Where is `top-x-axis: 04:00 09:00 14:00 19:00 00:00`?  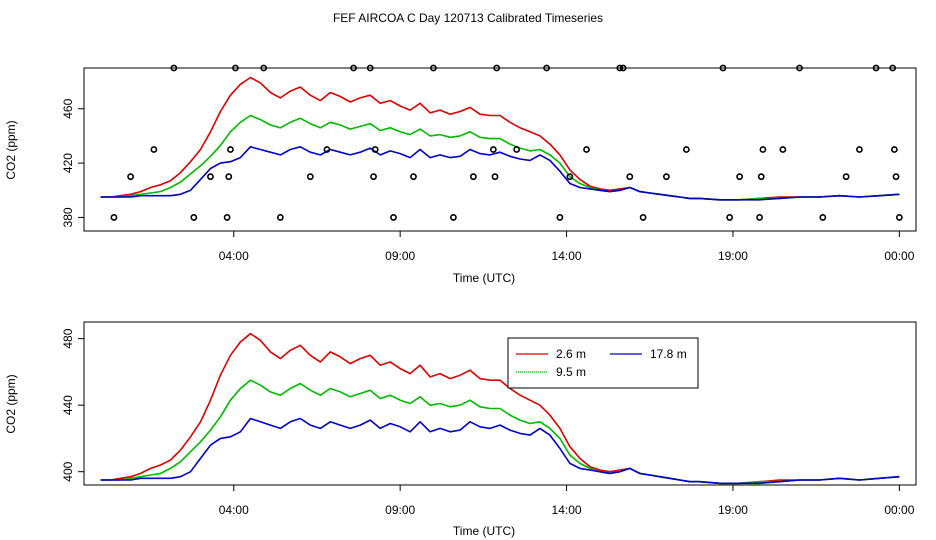 top-x-axis: 04:00 09:00 14:00 19:00 00:00 is located at coordinates (567, 247).